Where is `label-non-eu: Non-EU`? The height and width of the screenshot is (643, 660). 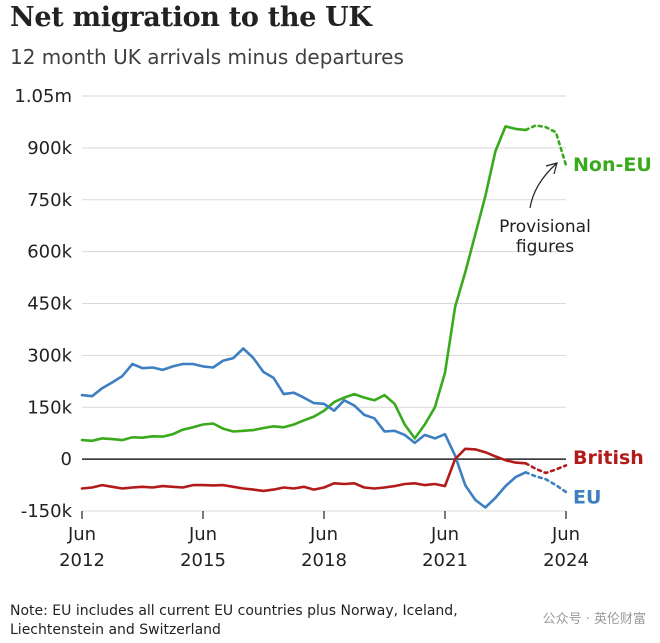 label-non-eu: Non-EU is located at coordinates (612, 165).